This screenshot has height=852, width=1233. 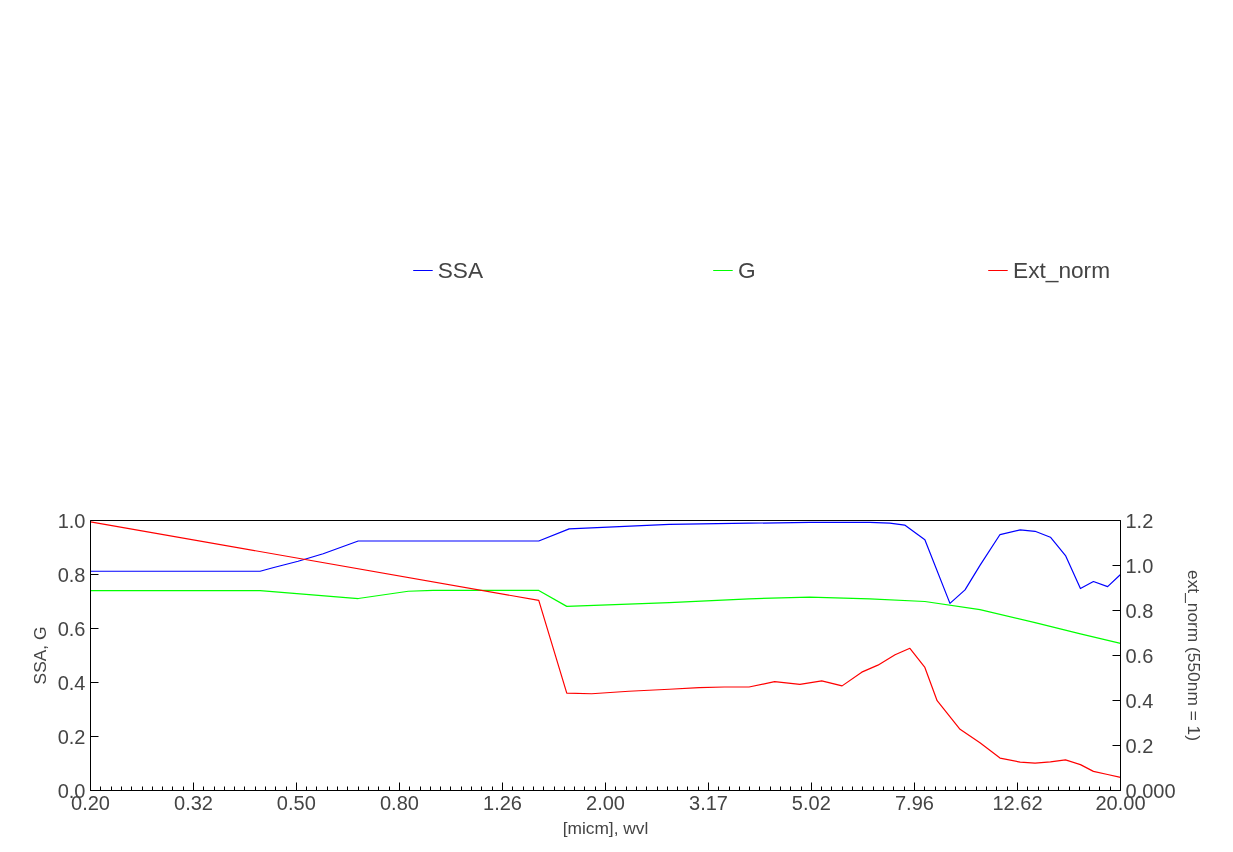 What do you see at coordinates (1139, 700) in the screenshot?
I see `y2-tick-label: 0.4` at bounding box center [1139, 700].